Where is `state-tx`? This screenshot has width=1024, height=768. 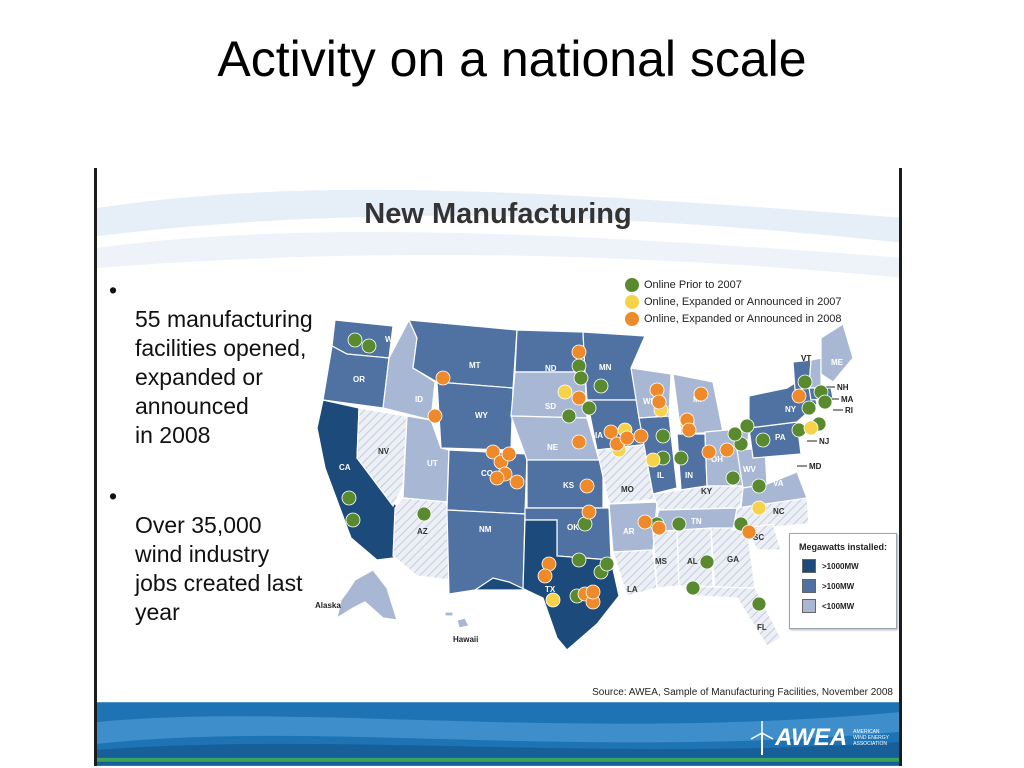
state-tx is located at coordinates (546, 585).